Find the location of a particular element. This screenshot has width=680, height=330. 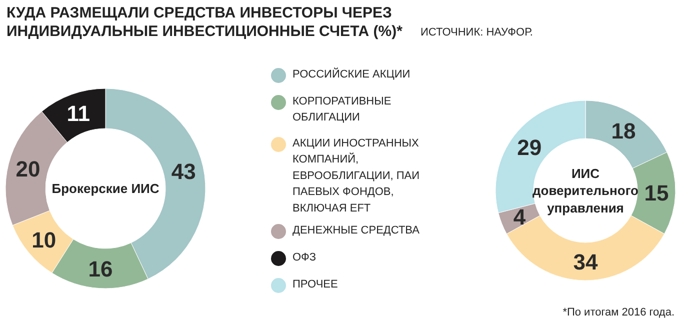

legend-label: РОССИЙСКИЕ АКЦИИ is located at coordinates (351, 74).